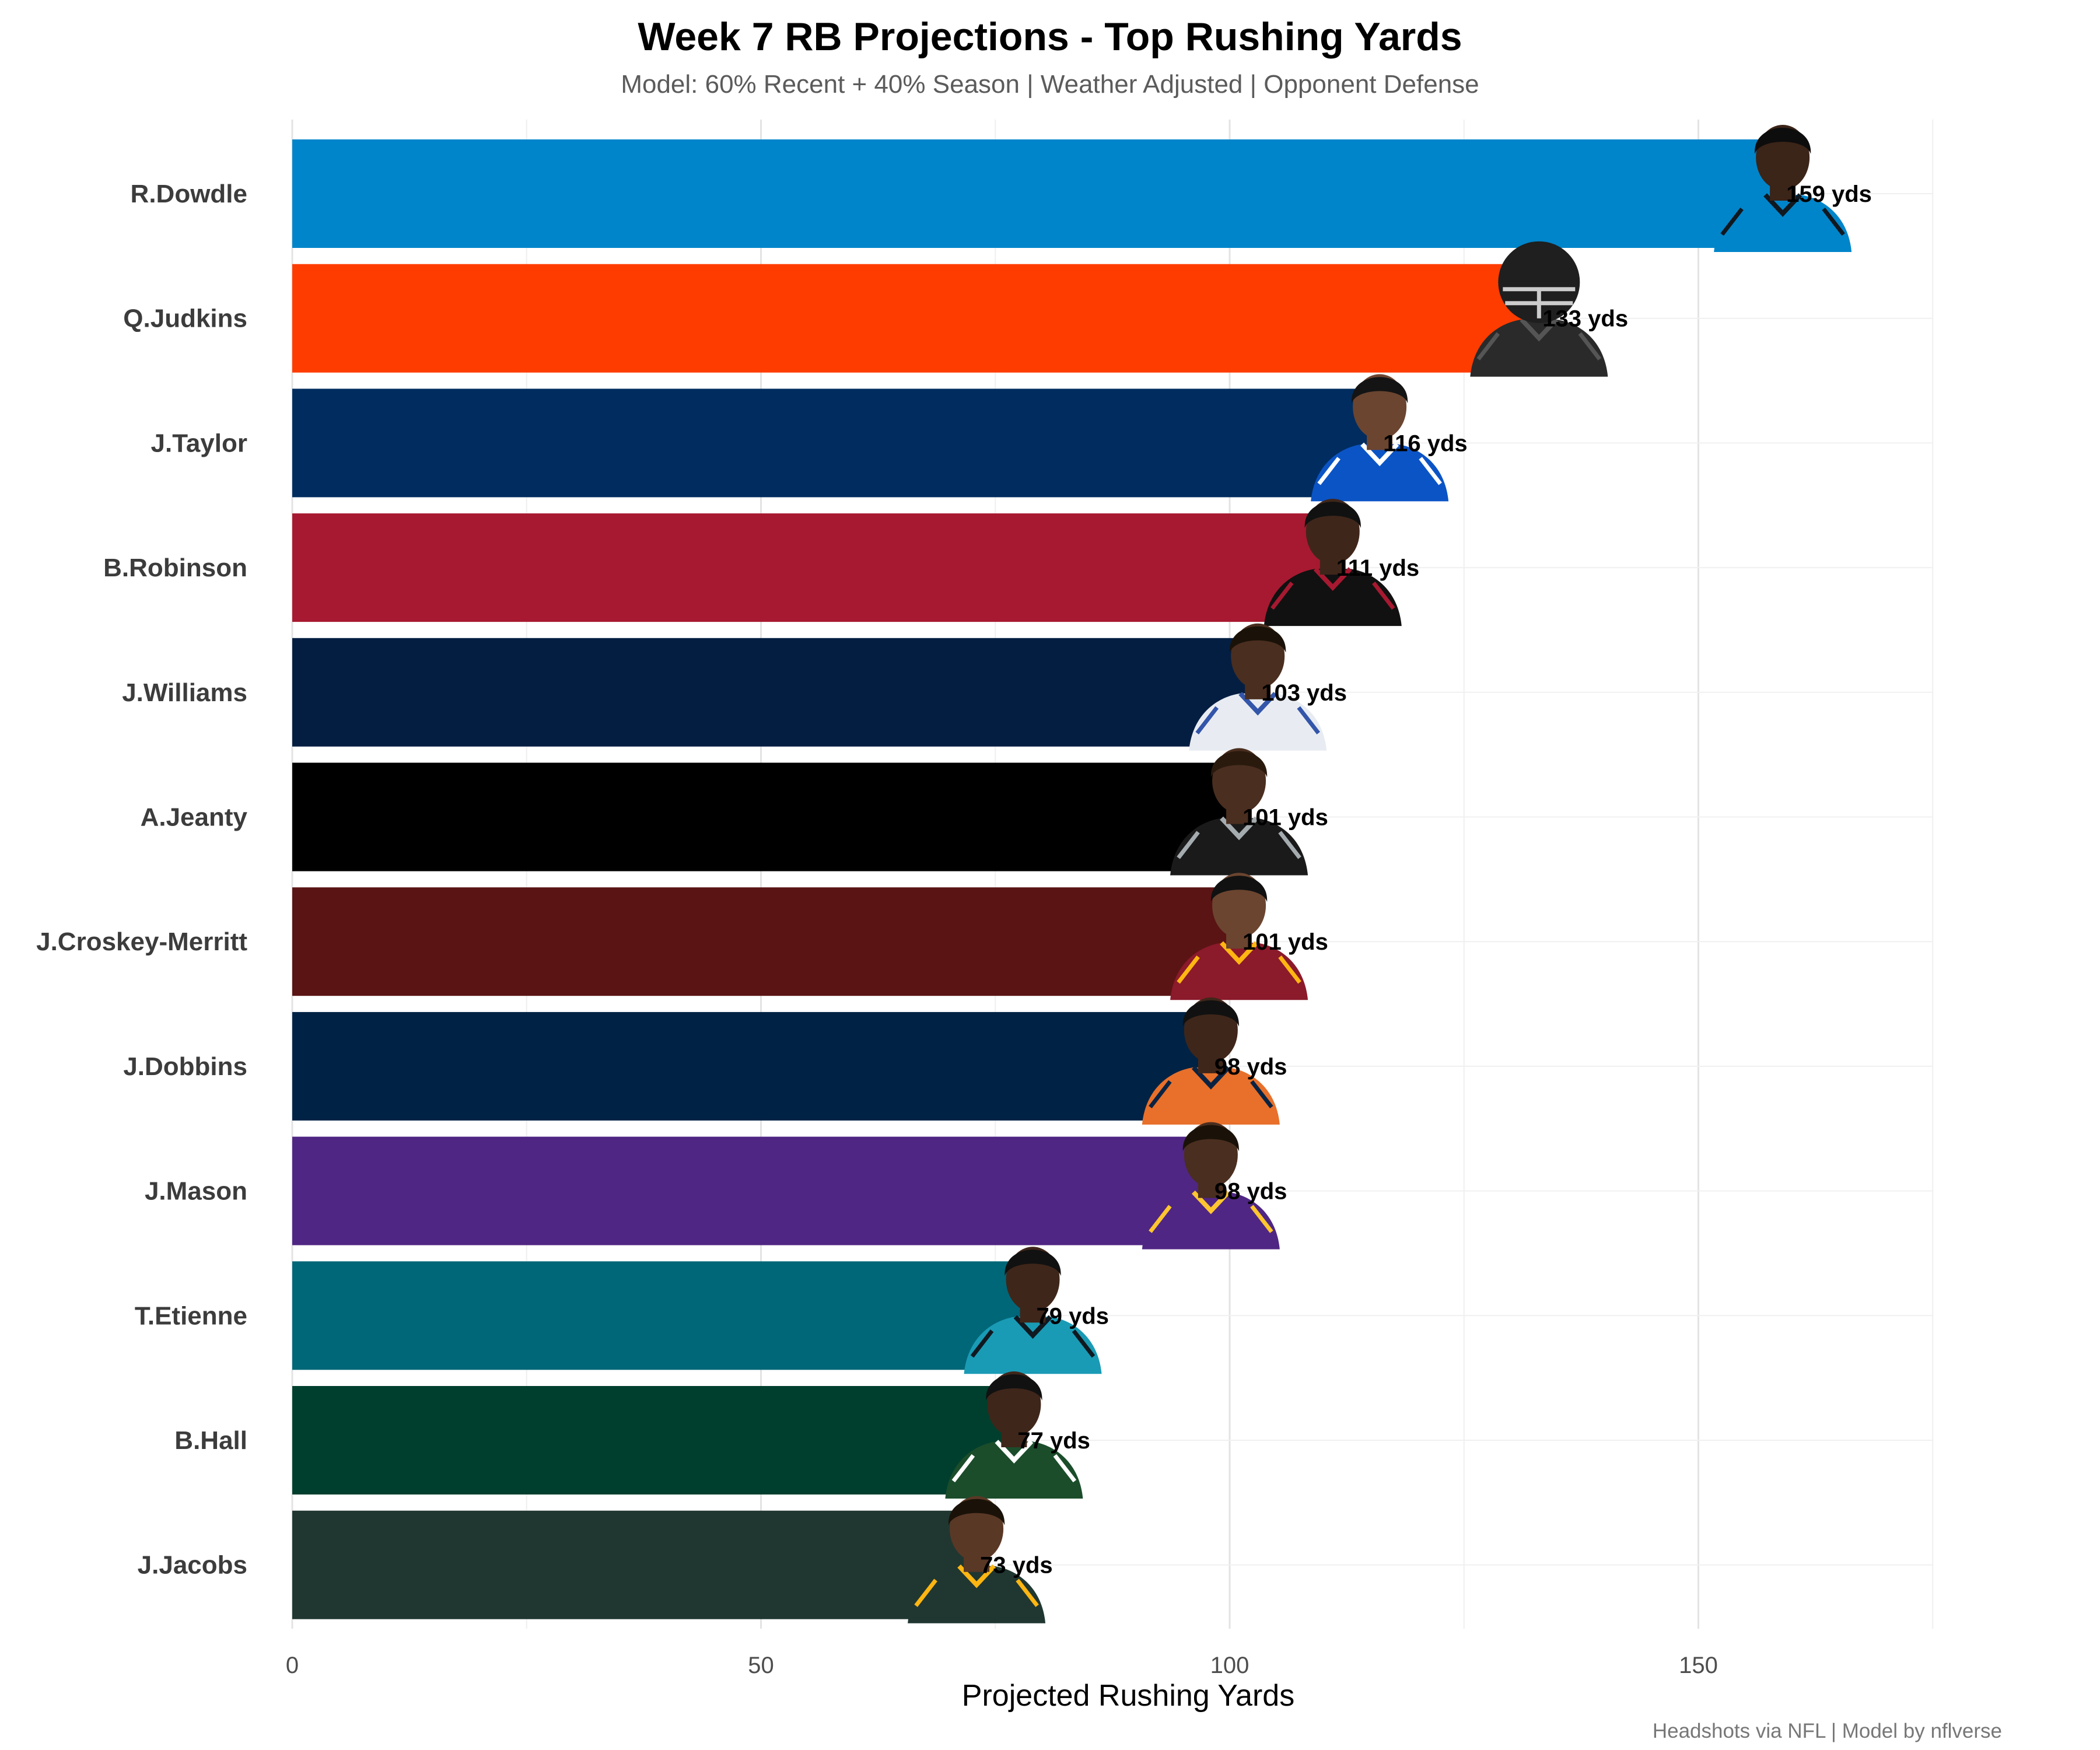 The width and height of the screenshot is (2100, 1750). Describe the element at coordinates (775, 692) in the screenshot. I see `bar-j-williams` at that location.